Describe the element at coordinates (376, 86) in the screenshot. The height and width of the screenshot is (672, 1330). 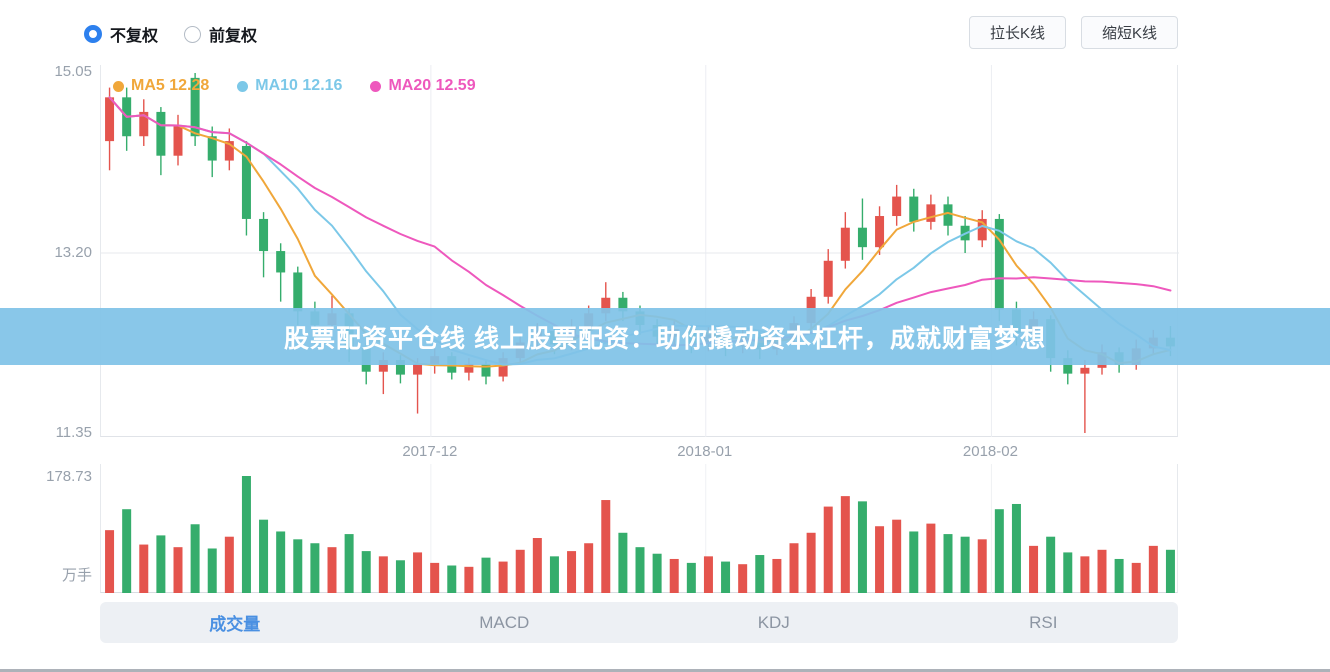
I see `ma20-dot-icon` at that location.